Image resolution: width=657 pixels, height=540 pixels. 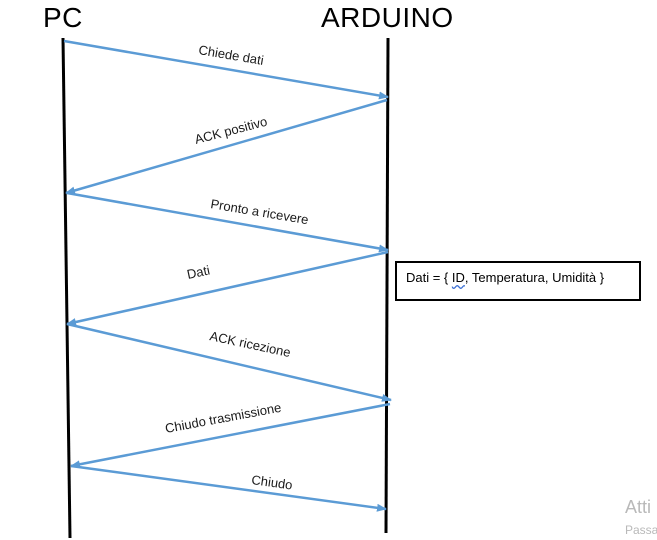 I want to click on message-label: Dati, so click(x=199, y=272).